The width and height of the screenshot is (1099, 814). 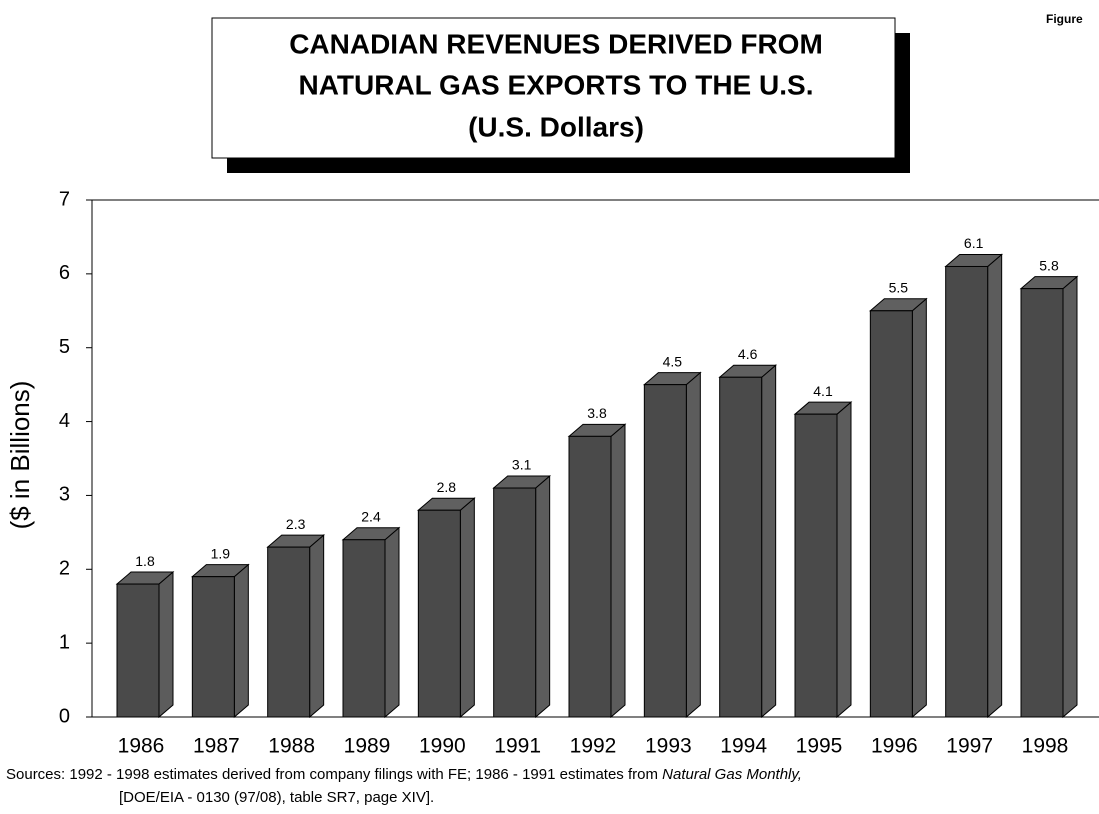 What do you see at coordinates (517, 746) in the screenshot?
I see `x-tick-label: 1991` at bounding box center [517, 746].